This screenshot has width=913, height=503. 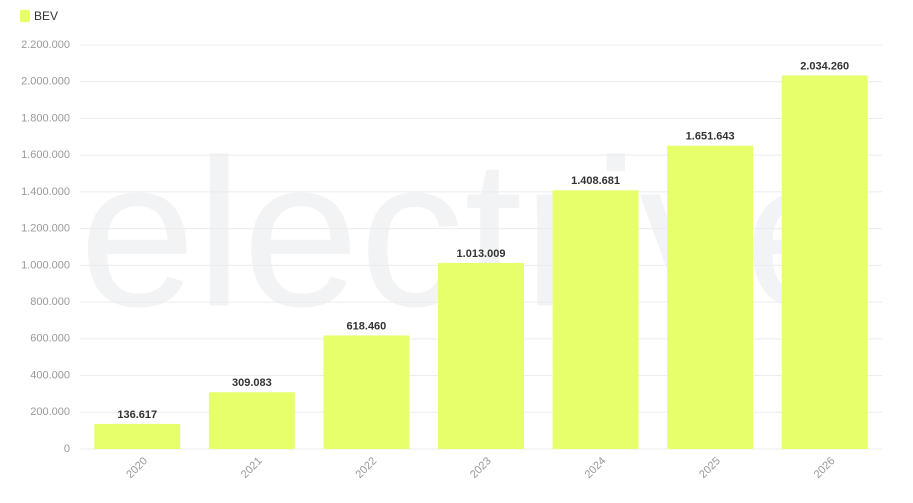 I want to click on x-tick-label: 2020, so click(x=137, y=468).